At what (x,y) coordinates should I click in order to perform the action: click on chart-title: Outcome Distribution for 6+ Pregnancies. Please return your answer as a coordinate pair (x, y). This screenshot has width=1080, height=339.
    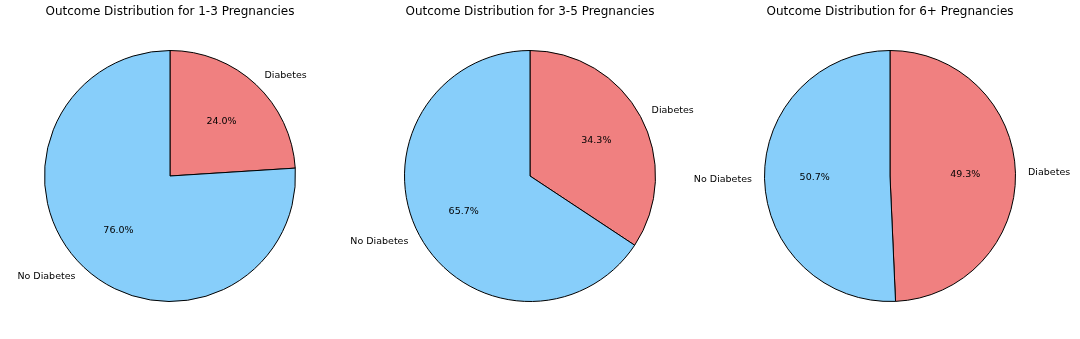
    Looking at the image, I should click on (890, 11).